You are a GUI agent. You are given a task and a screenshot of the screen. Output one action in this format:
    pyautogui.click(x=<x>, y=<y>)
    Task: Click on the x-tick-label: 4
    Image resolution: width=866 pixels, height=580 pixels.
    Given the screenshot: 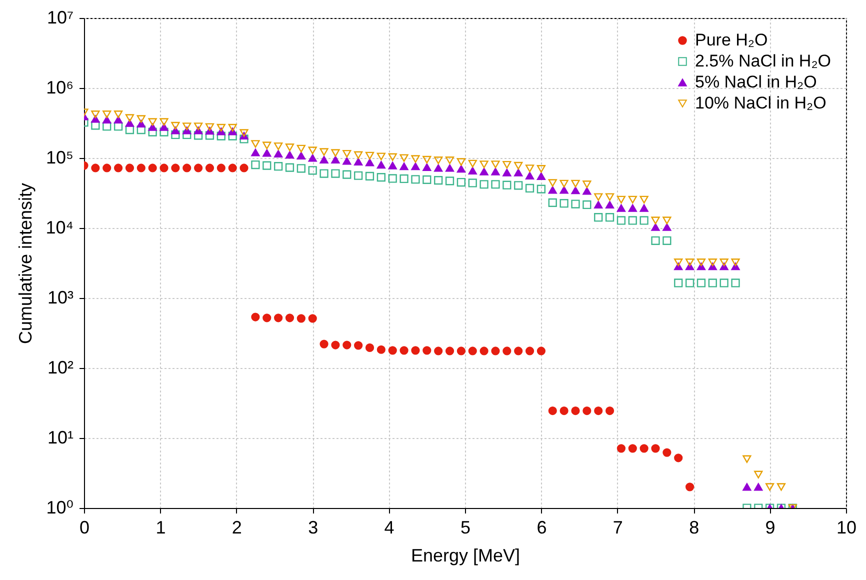 What is the action you would take?
    pyautogui.click(x=389, y=528)
    